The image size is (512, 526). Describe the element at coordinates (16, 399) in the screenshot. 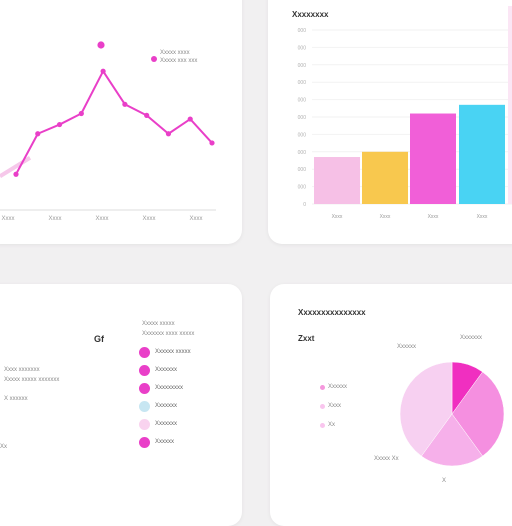

I see `side-label-3: X xxxxxx` at that location.